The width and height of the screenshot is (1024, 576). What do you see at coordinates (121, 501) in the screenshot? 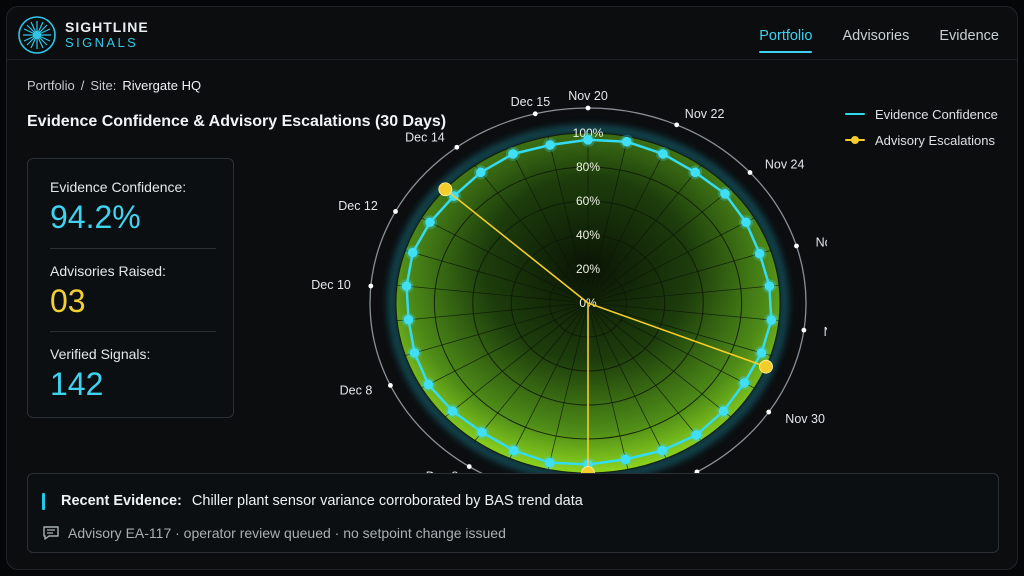
I see `evidence-label: Recent Evidence:` at bounding box center [121, 501].